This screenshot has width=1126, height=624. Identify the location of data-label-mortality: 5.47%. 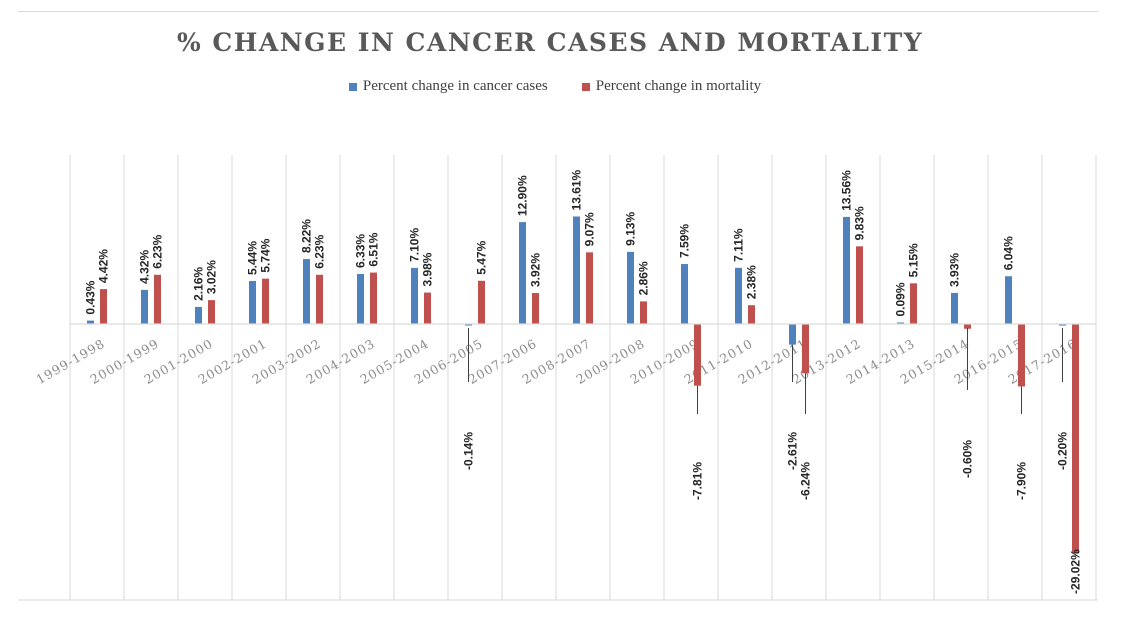
(482, 257).